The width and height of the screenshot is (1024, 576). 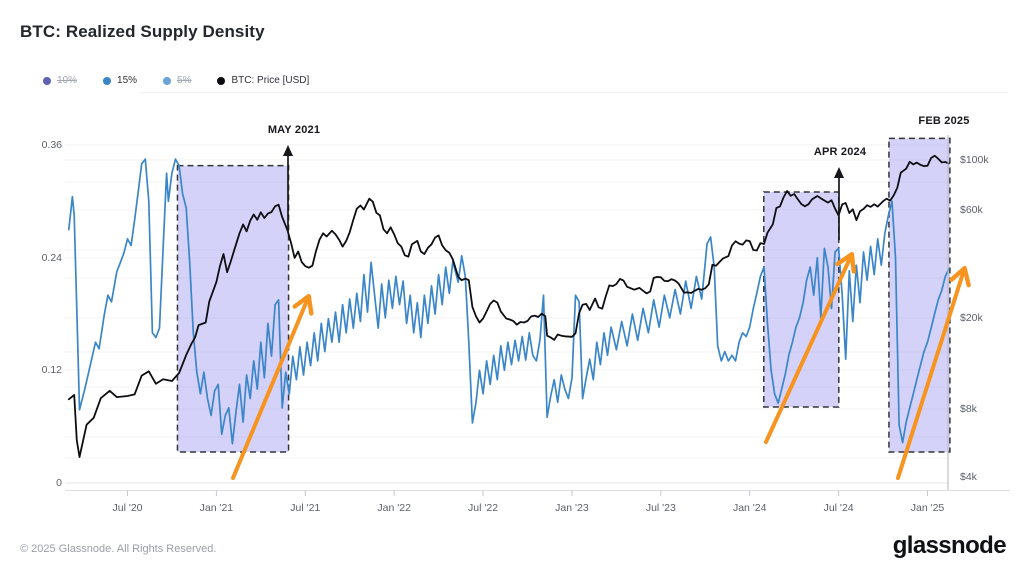 What do you see at coordinates (142, 31) in the screenshot?
I see `page-title: BTC: Realized Supply Density` at bounding box center [142, 31].